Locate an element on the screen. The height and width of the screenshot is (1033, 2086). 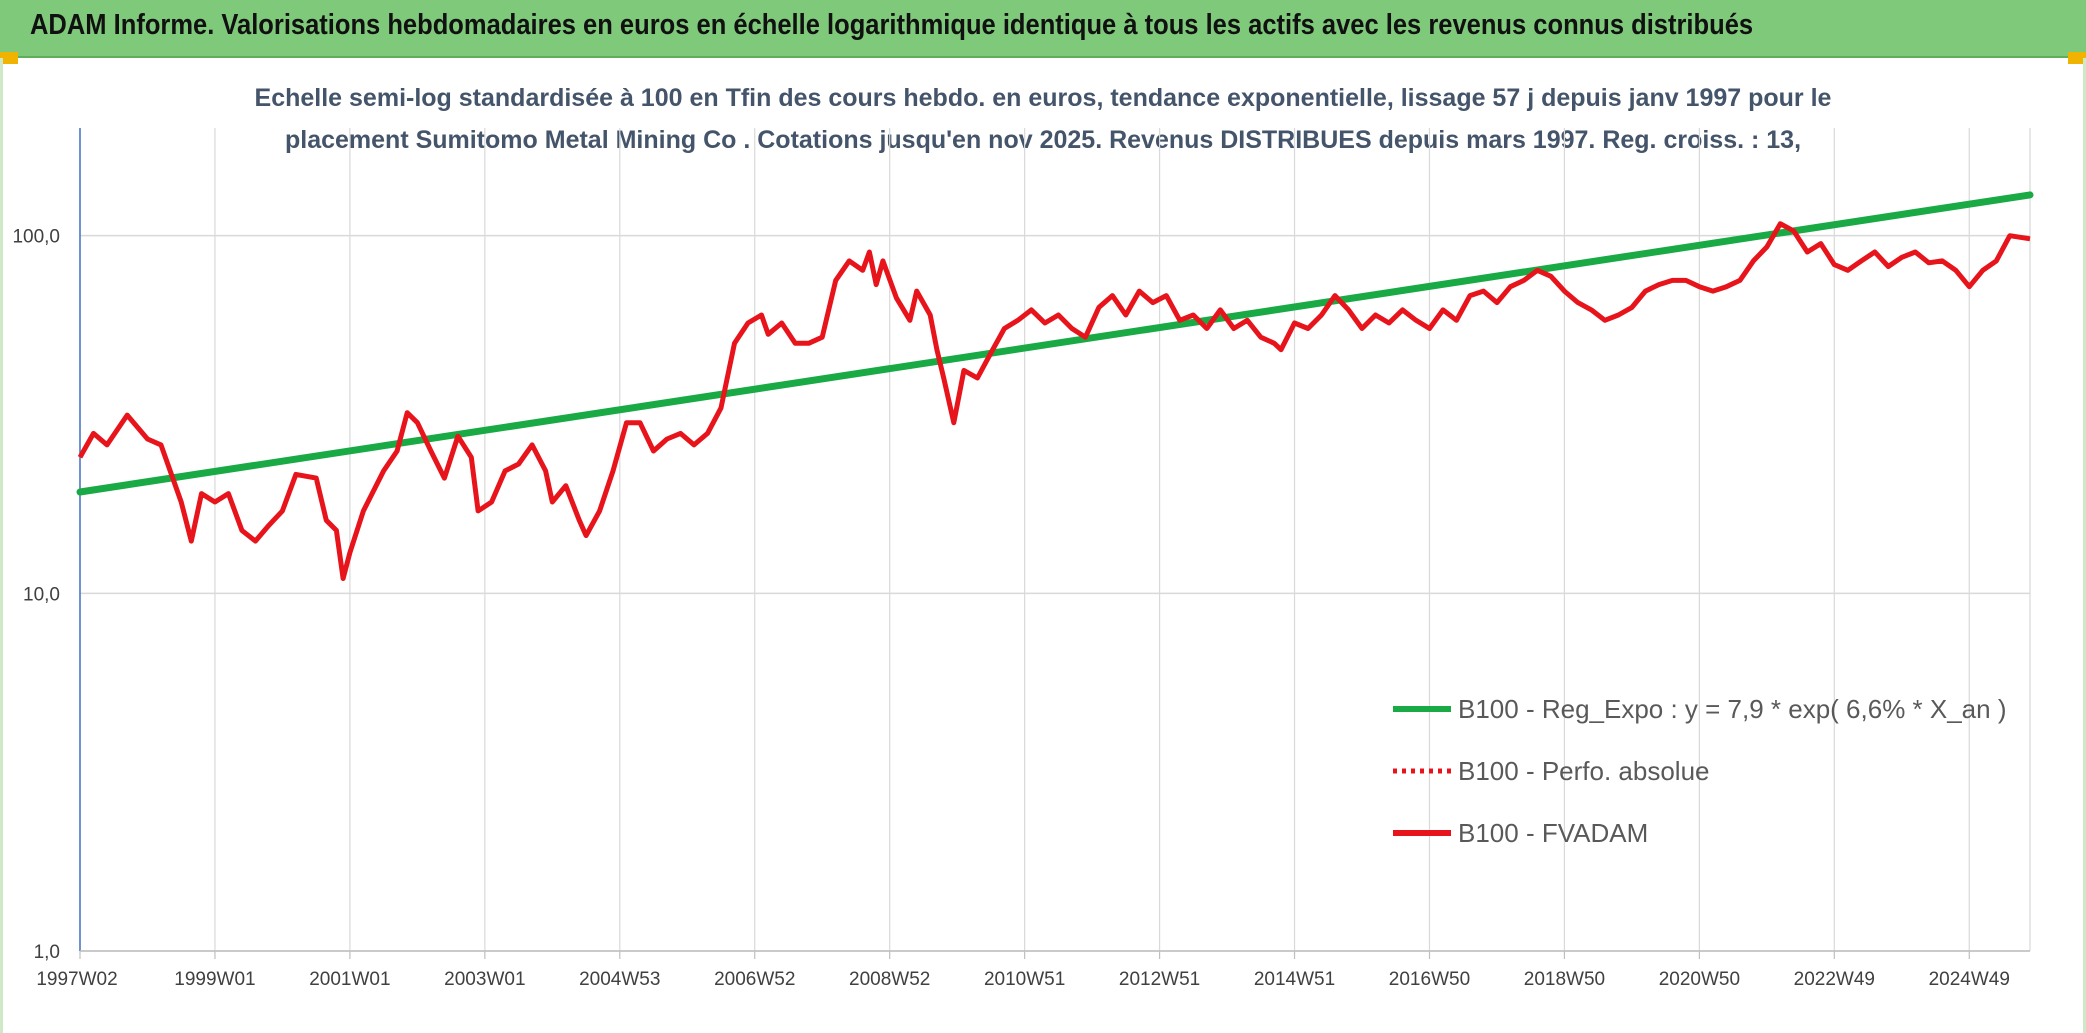
corner-marker-right is located at coordinates (2077, 58).